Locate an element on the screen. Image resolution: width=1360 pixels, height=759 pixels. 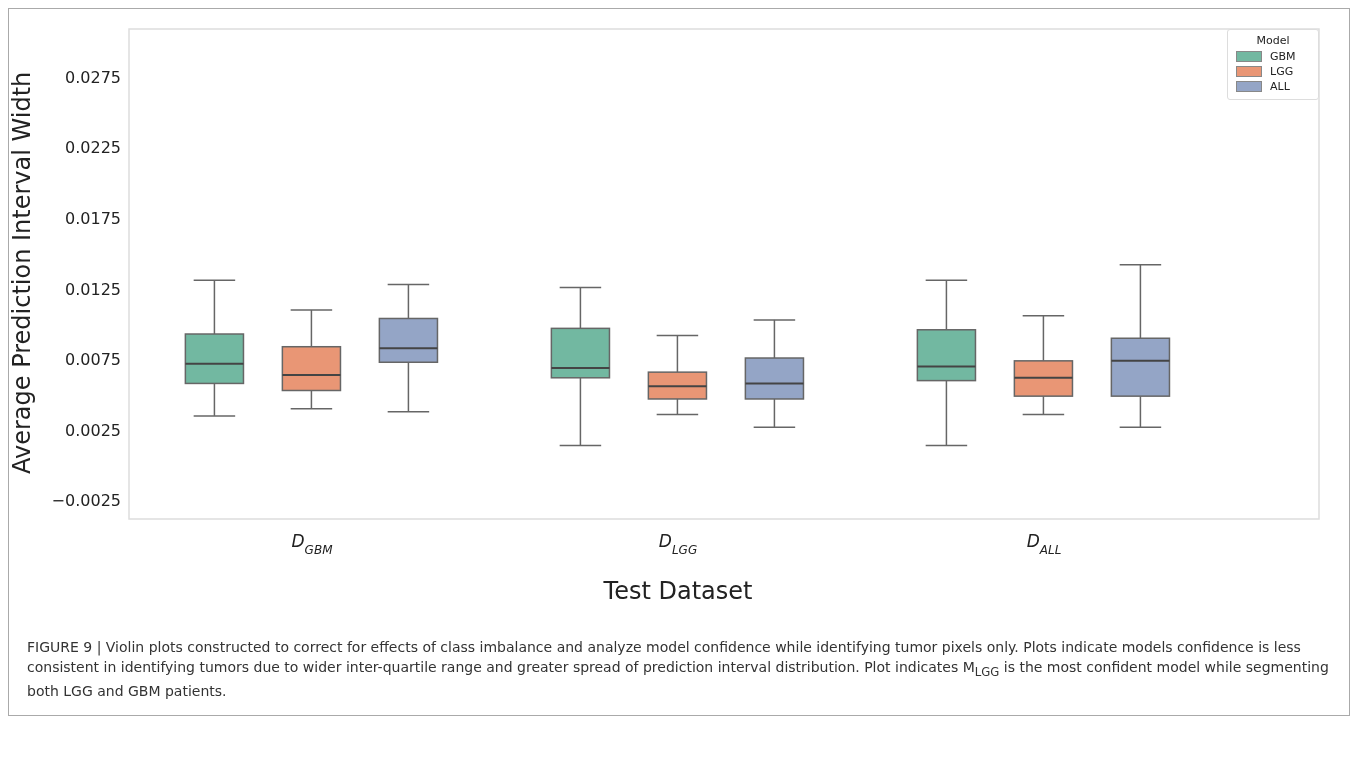
y-tick-label: 0.0075 is located at coordinates (93, 360).